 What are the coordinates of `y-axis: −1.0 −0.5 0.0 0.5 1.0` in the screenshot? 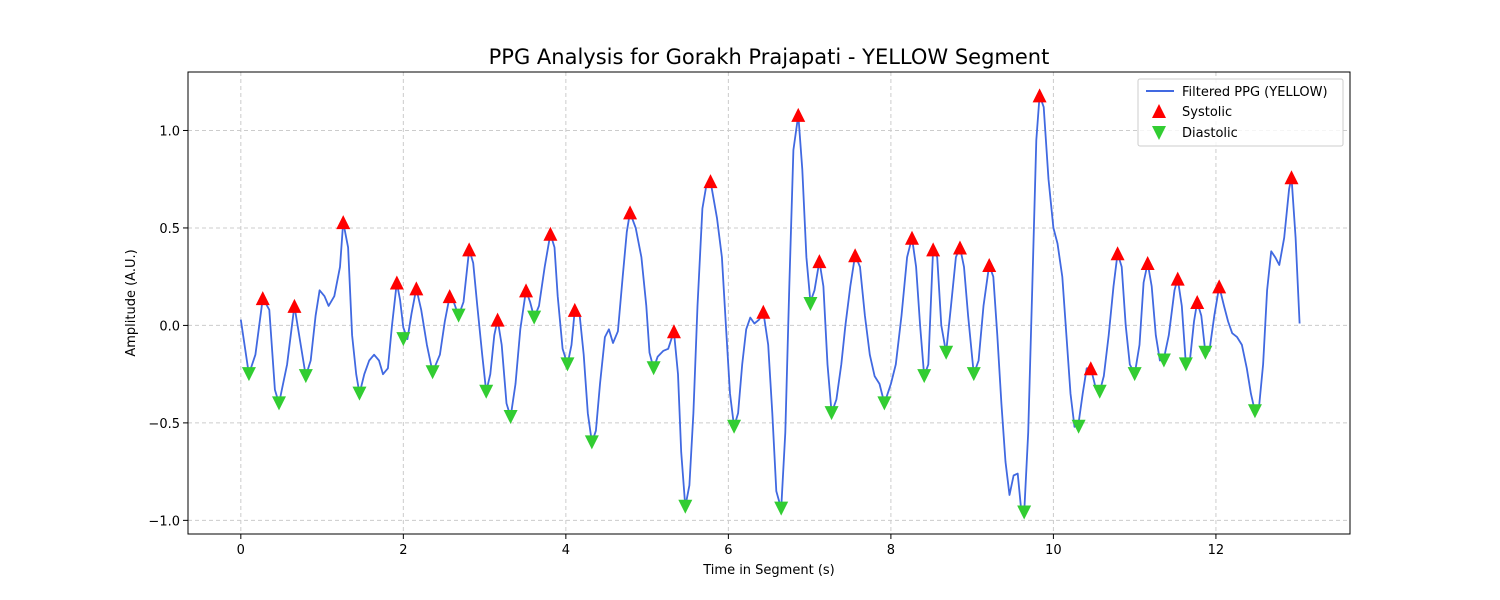 It's located at (168, 326).